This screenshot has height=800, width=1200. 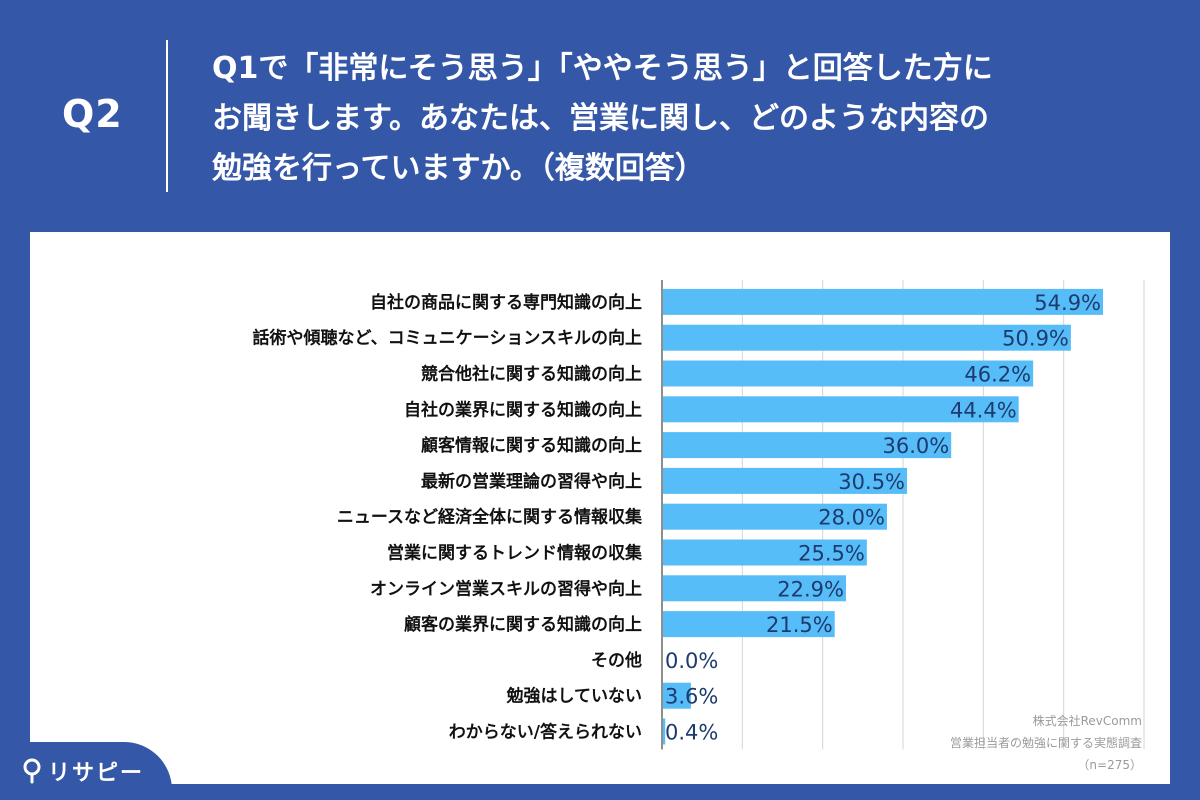 What do you see at coordinates (602, 68) in the screenshot?
I see `question-line-1: Q1で「非常にそう思う」「ややそう思う」と回答した方に` at bounding box center [602, 68].